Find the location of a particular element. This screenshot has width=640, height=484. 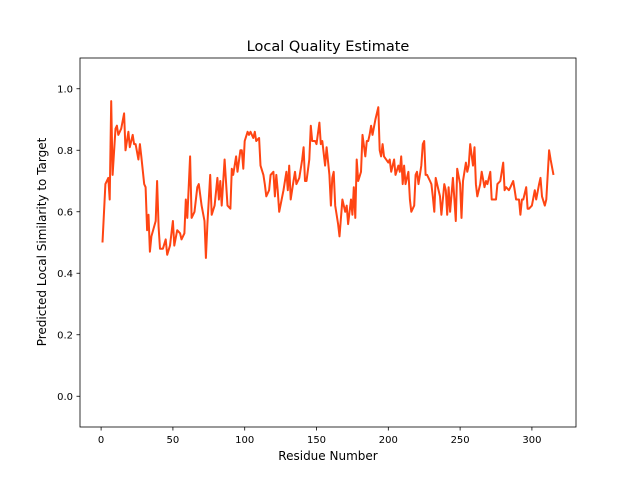

y-tick-label: 0.6 is located at coordinates (65, 212).